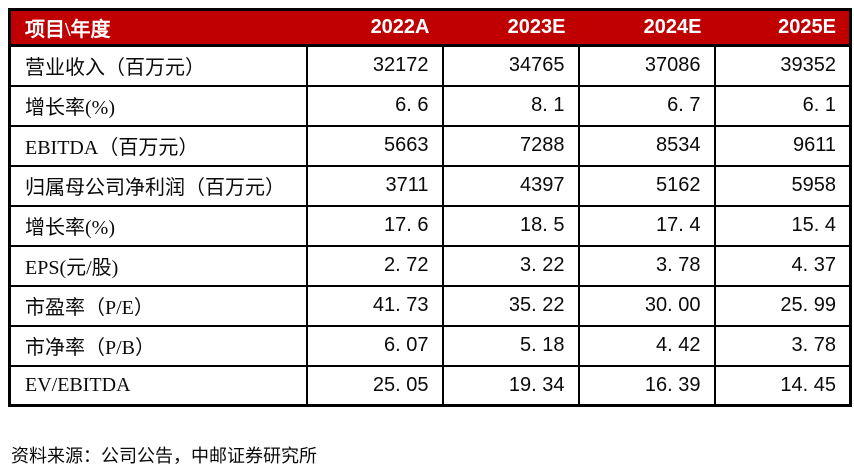  Describe the element at coordinates (374, 385) in the screenshot. I see `cell-value: 25. 05` at that location.